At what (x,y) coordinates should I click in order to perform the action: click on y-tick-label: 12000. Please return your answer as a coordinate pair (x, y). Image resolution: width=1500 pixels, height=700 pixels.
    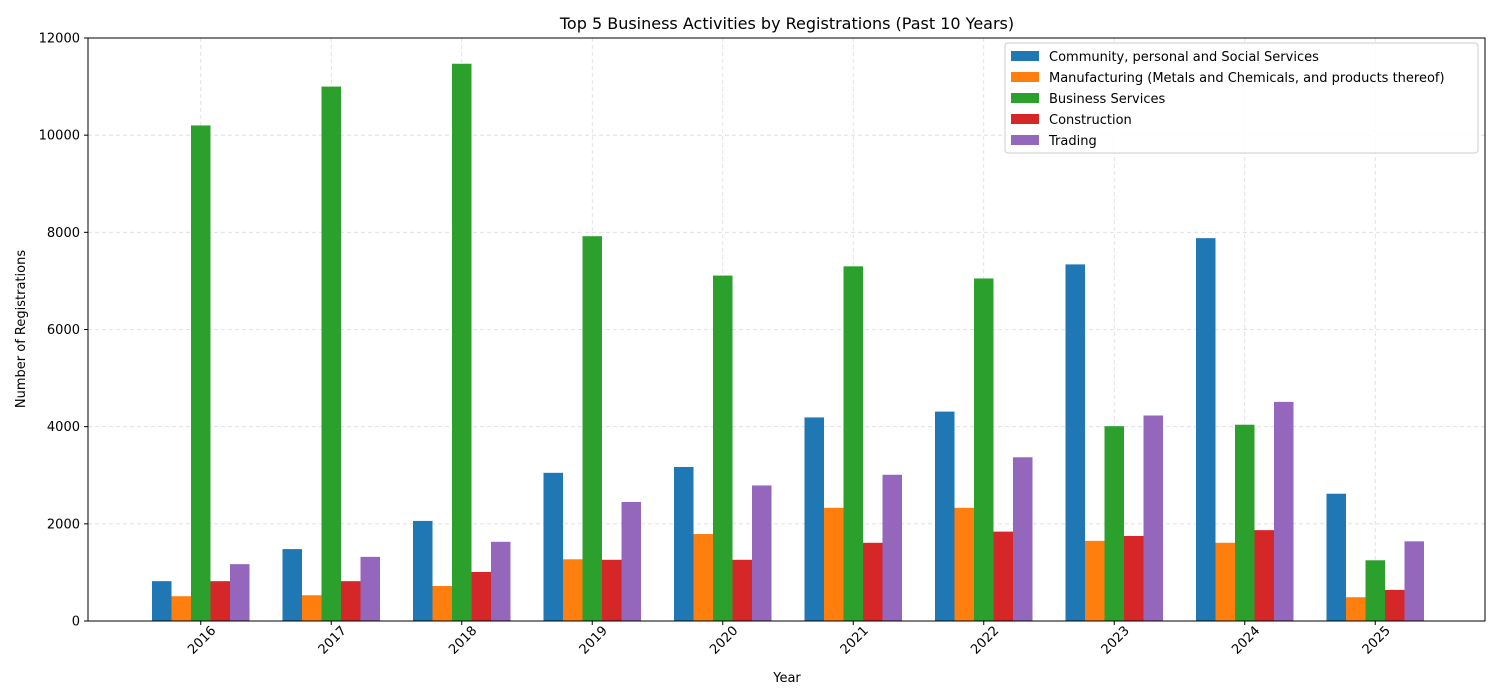
    Looking at the image, I should click on (59, 39).